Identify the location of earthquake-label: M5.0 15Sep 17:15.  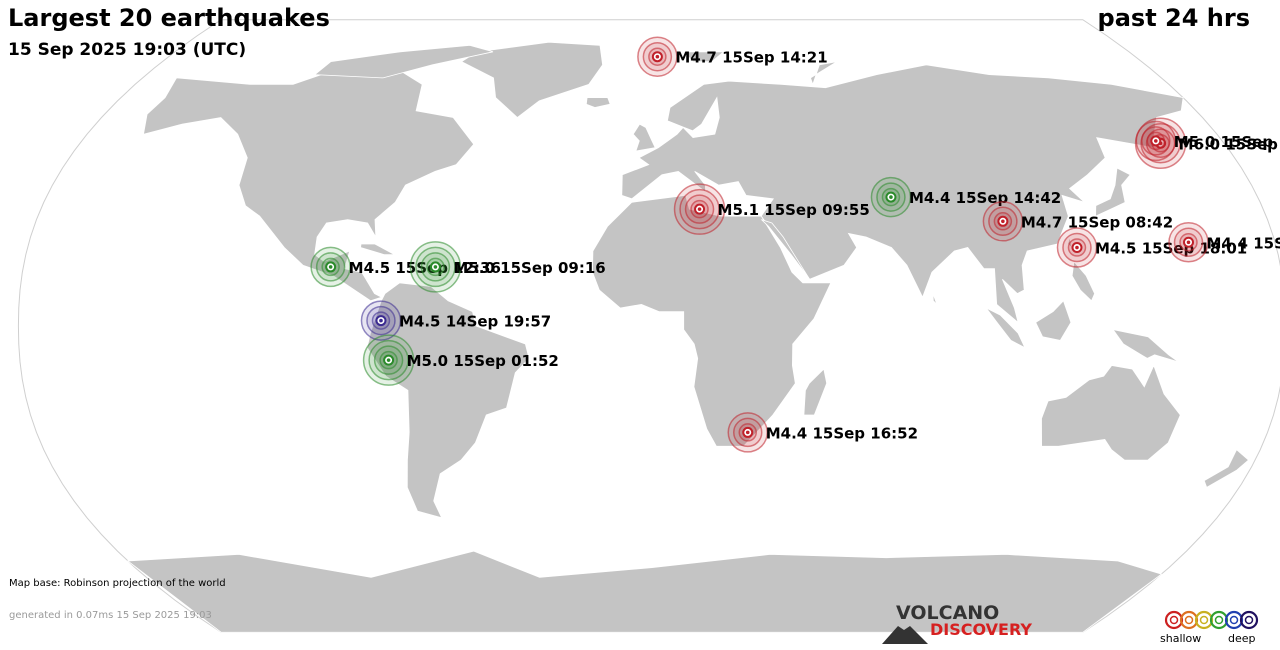
(1227, 142).